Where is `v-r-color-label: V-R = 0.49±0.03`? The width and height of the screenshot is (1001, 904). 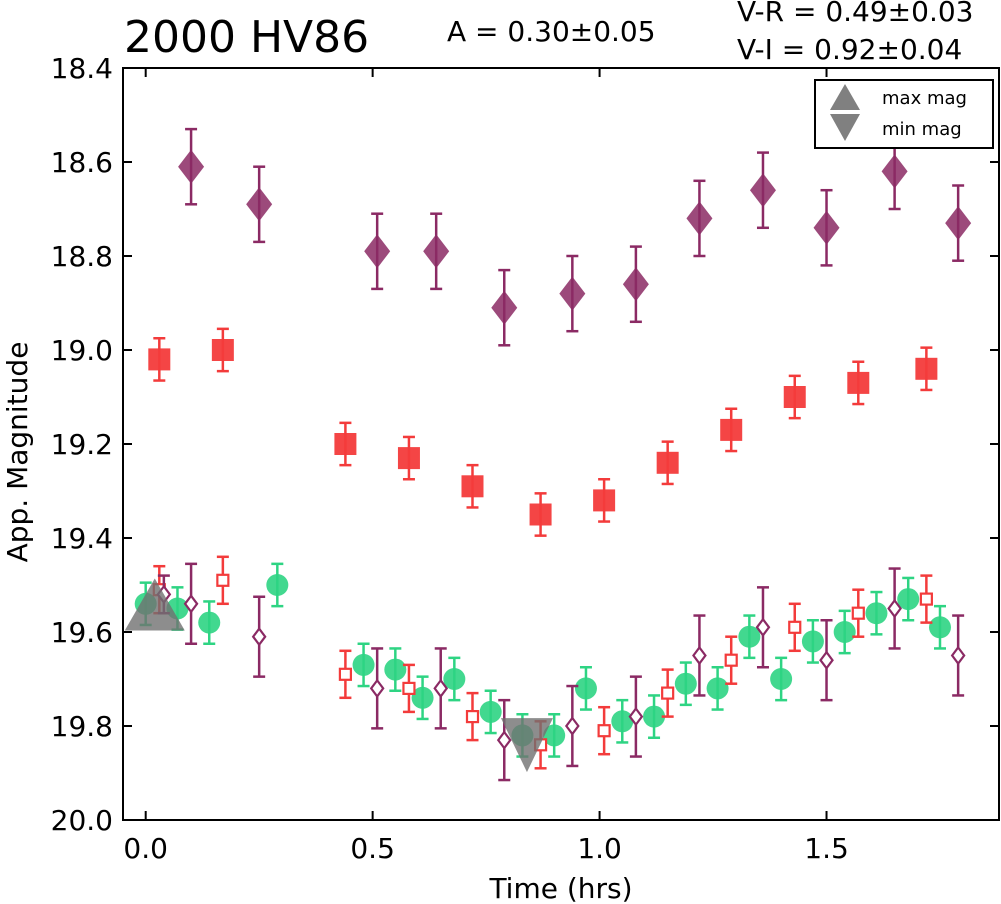
v-r-color-label: V-R = 0.49±0.03 is located at coordinates (855, 14).